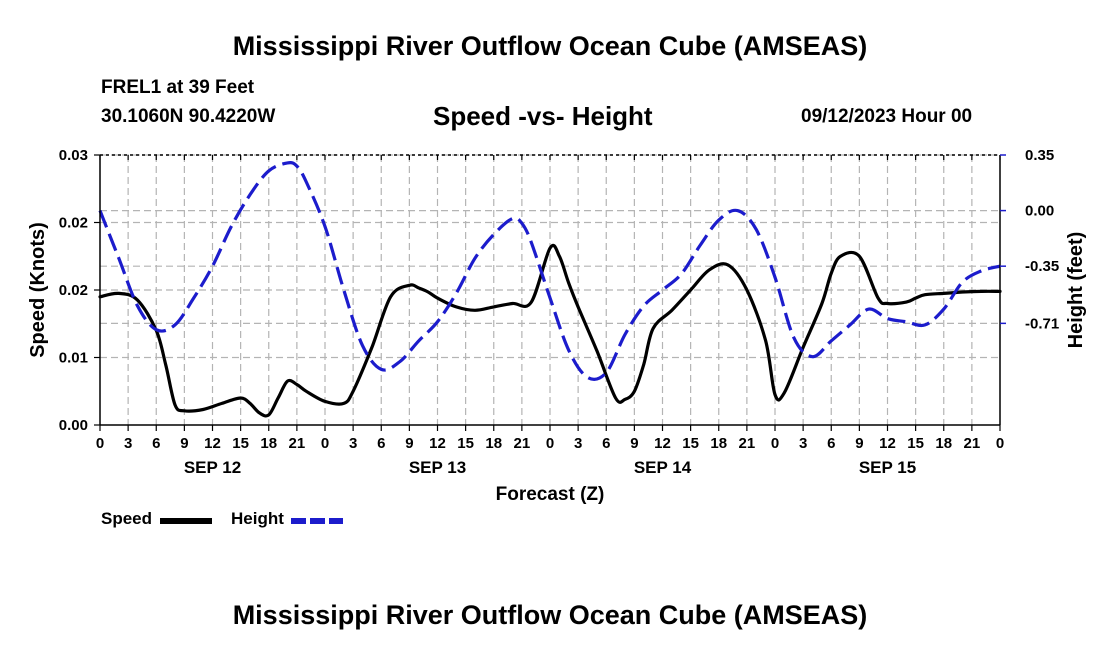  Describe the element at coordinates (127, 518) in the screenshot. I see `legend-label-speed: Speed` at that location.